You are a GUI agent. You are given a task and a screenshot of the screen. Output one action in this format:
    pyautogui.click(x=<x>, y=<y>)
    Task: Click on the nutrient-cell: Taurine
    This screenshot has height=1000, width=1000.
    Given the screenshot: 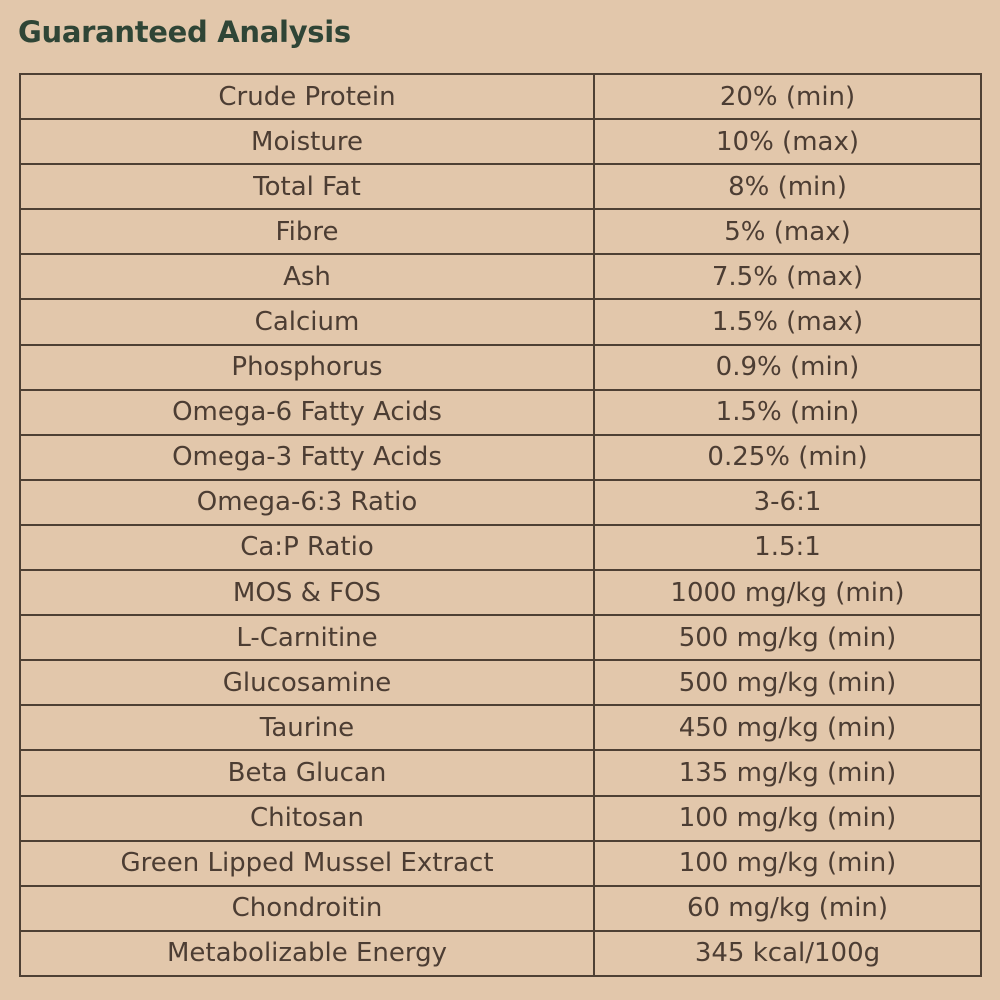 What is the action you would take?
    pyautogui.click(x=307, y=728)
    